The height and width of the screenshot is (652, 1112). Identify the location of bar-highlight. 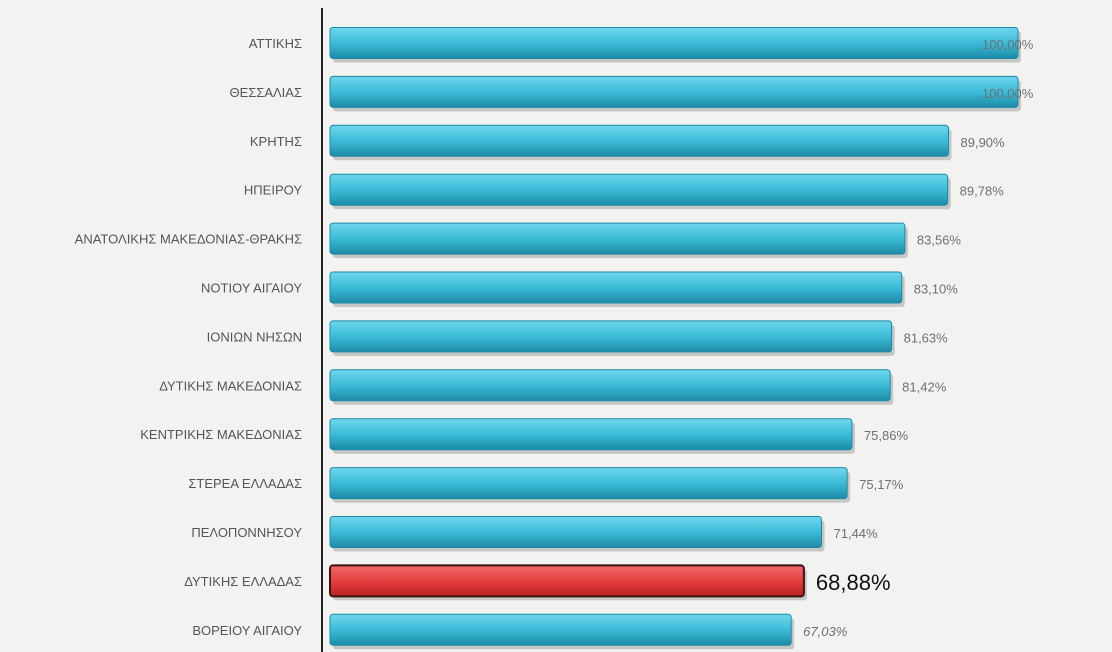
(567, 581).